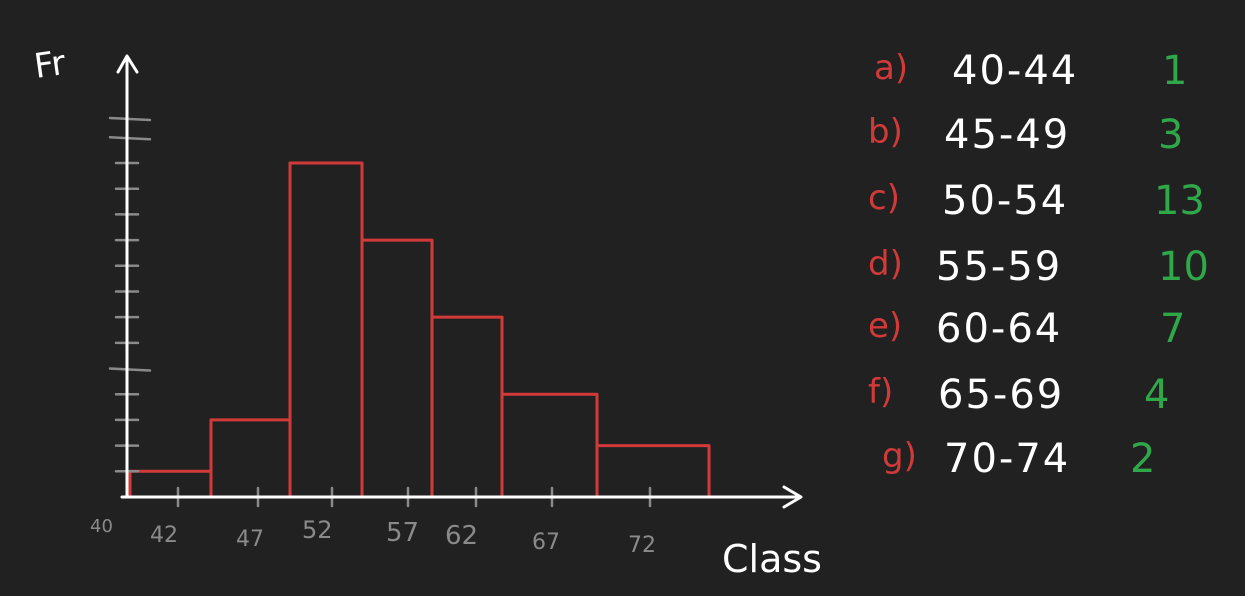  I want to click on y-axis-arrowhead, so click(127, 64).